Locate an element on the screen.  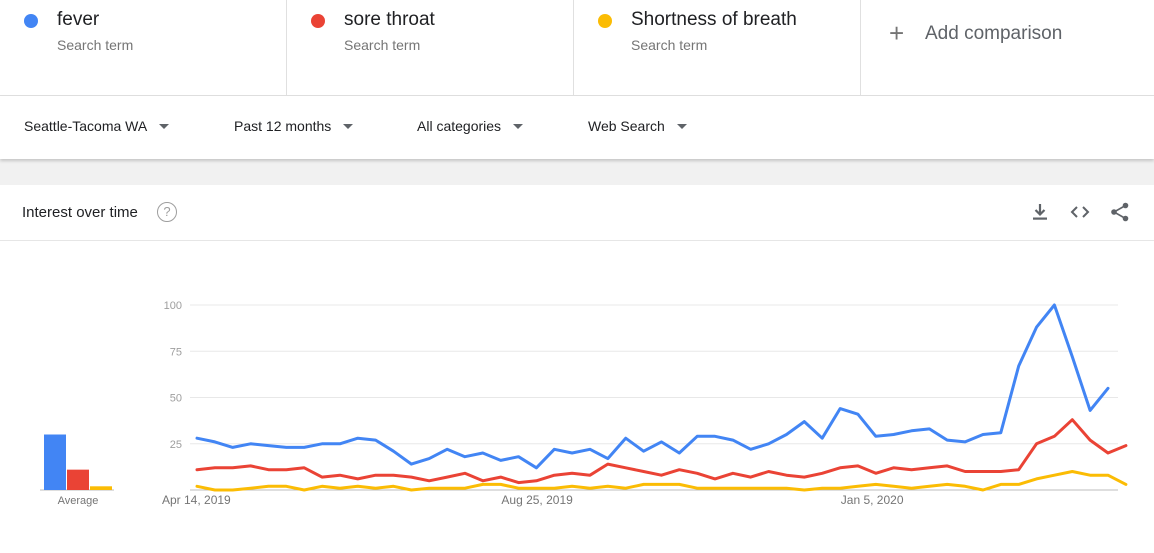
category-dropdown: All categories is located at coordinates (470, 126).